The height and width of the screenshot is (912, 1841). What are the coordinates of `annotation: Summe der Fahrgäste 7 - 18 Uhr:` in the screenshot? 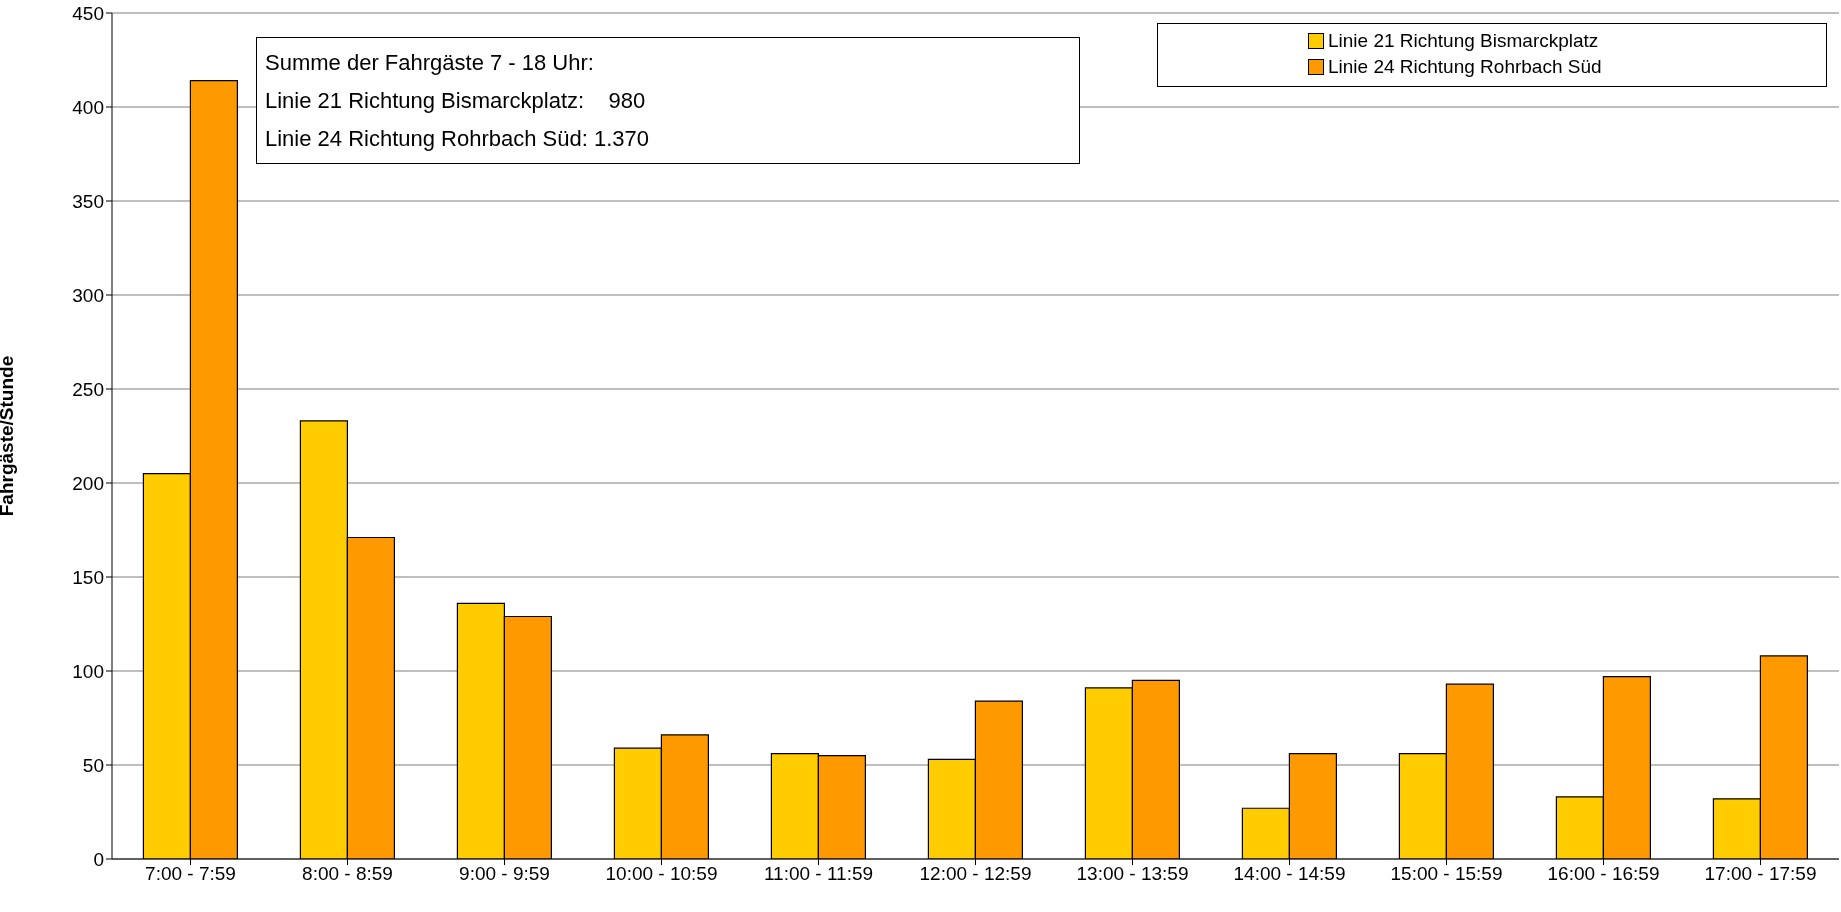 It's located at (430, 63).